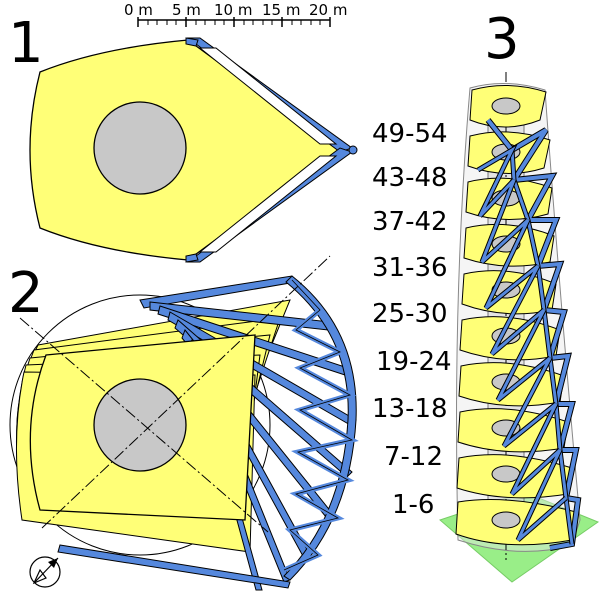 The width and height of the screenshot is (600, 604). I want to click on steel-frame, so click(269, 150).